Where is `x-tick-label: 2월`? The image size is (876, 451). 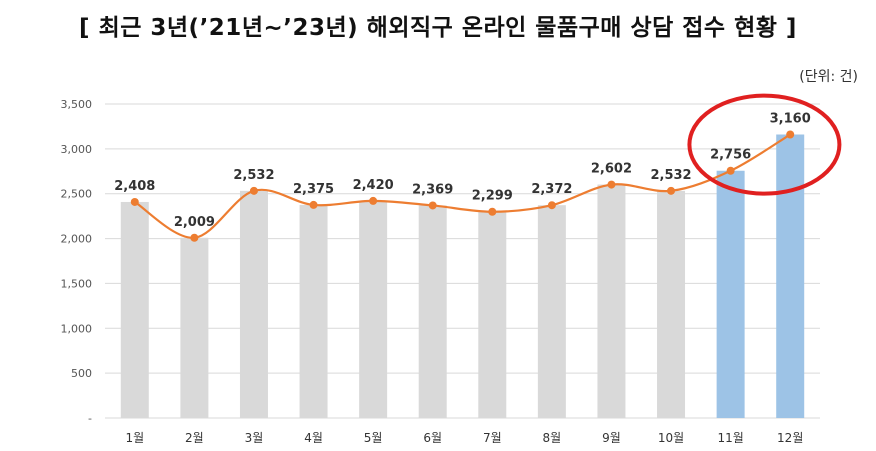
x-tick-label: 2월 is located at coordinates (194, 438).